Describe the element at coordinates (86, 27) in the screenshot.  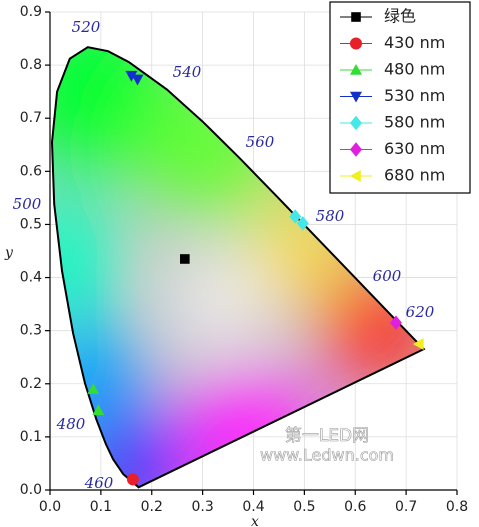
I see `wavelength-label: 520` at that location.